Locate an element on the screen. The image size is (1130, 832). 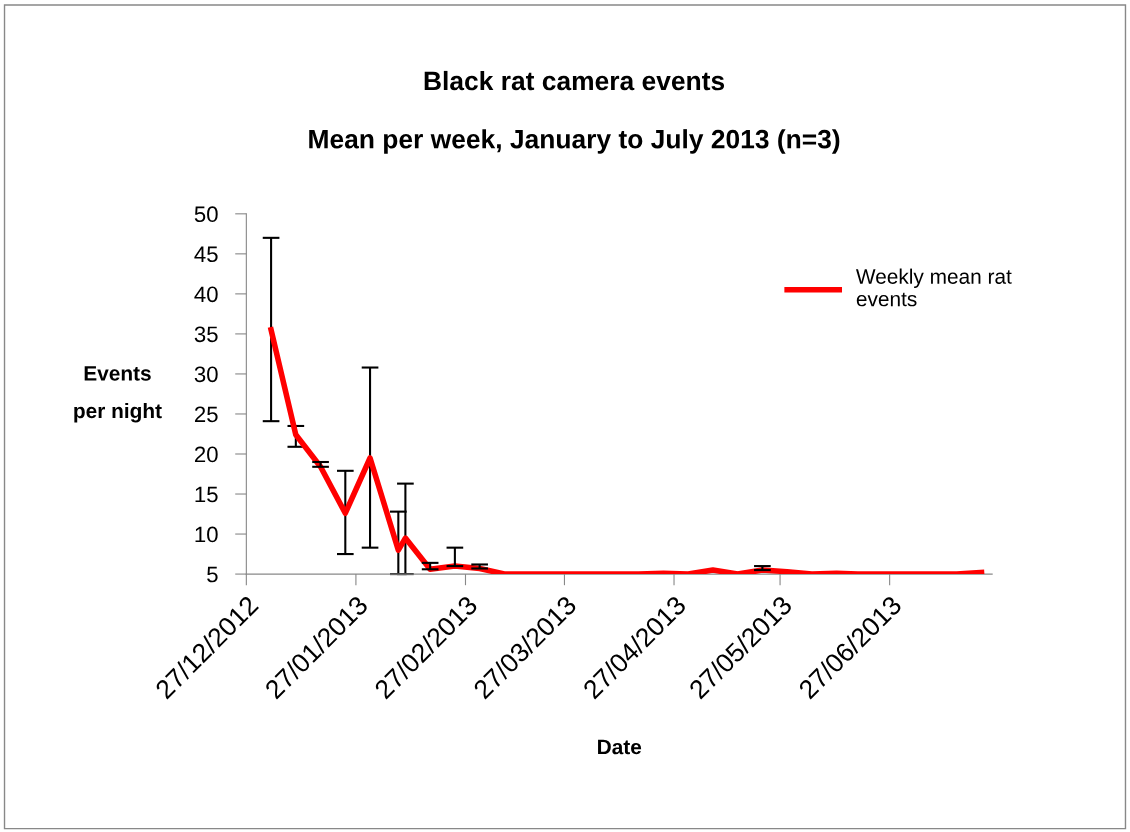
y-tick-label: 5 is located at coordinates (212, 574).